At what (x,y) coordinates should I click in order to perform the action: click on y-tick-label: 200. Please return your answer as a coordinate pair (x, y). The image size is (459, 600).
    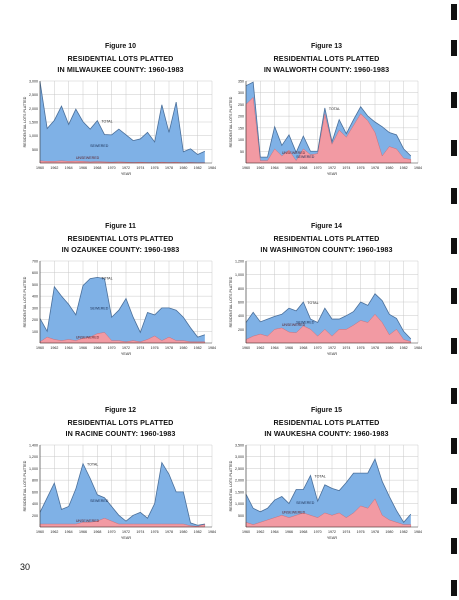
    Looking at the image, I should click on (35, 320).